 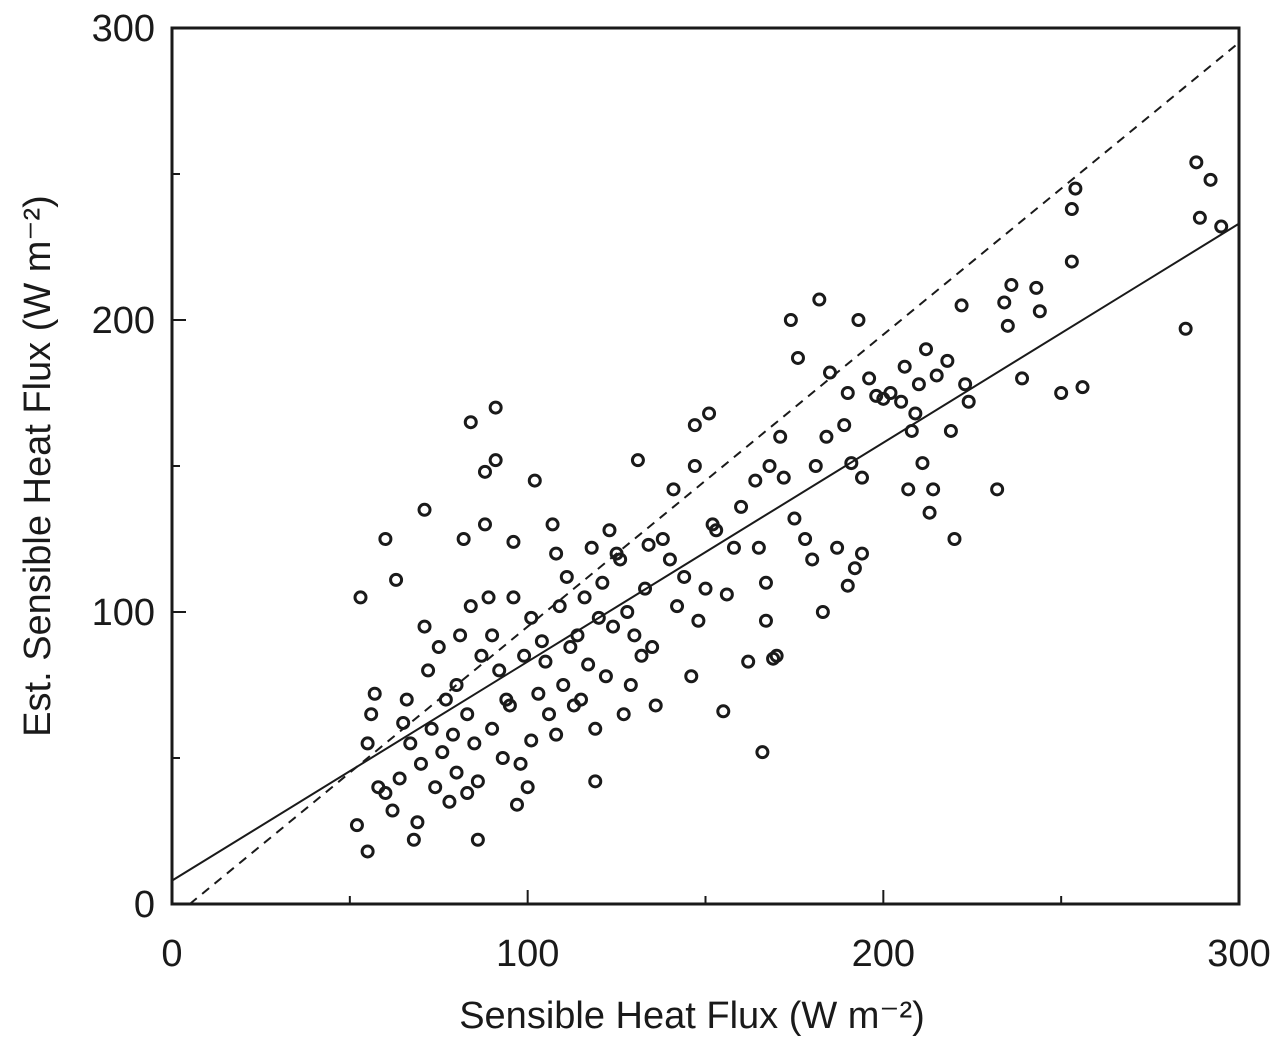 I want to click on y-tick-label: 300, so click(x=123, y=29).